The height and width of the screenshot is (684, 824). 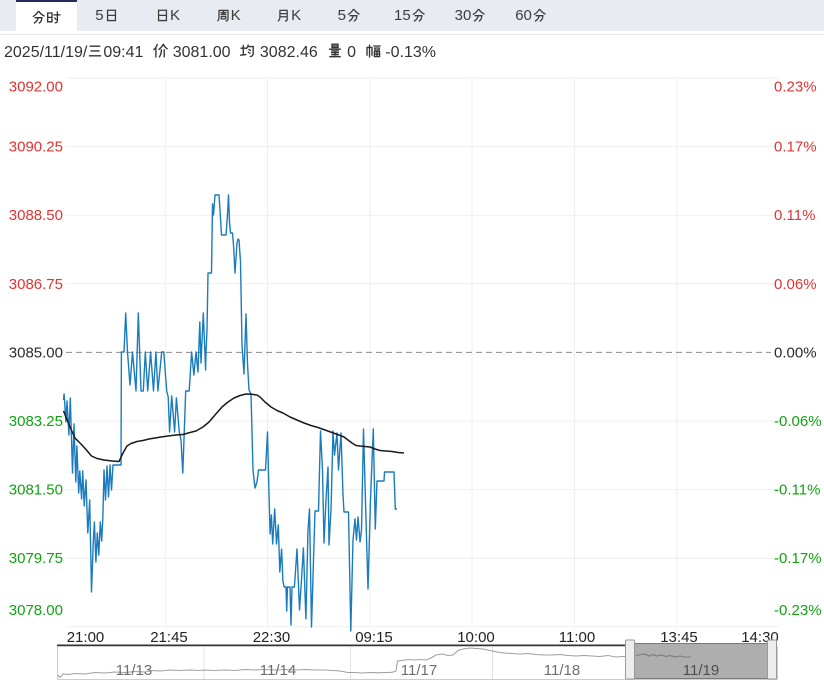 I want to click on svg-text: 11/13, so click(x=134, y=670).